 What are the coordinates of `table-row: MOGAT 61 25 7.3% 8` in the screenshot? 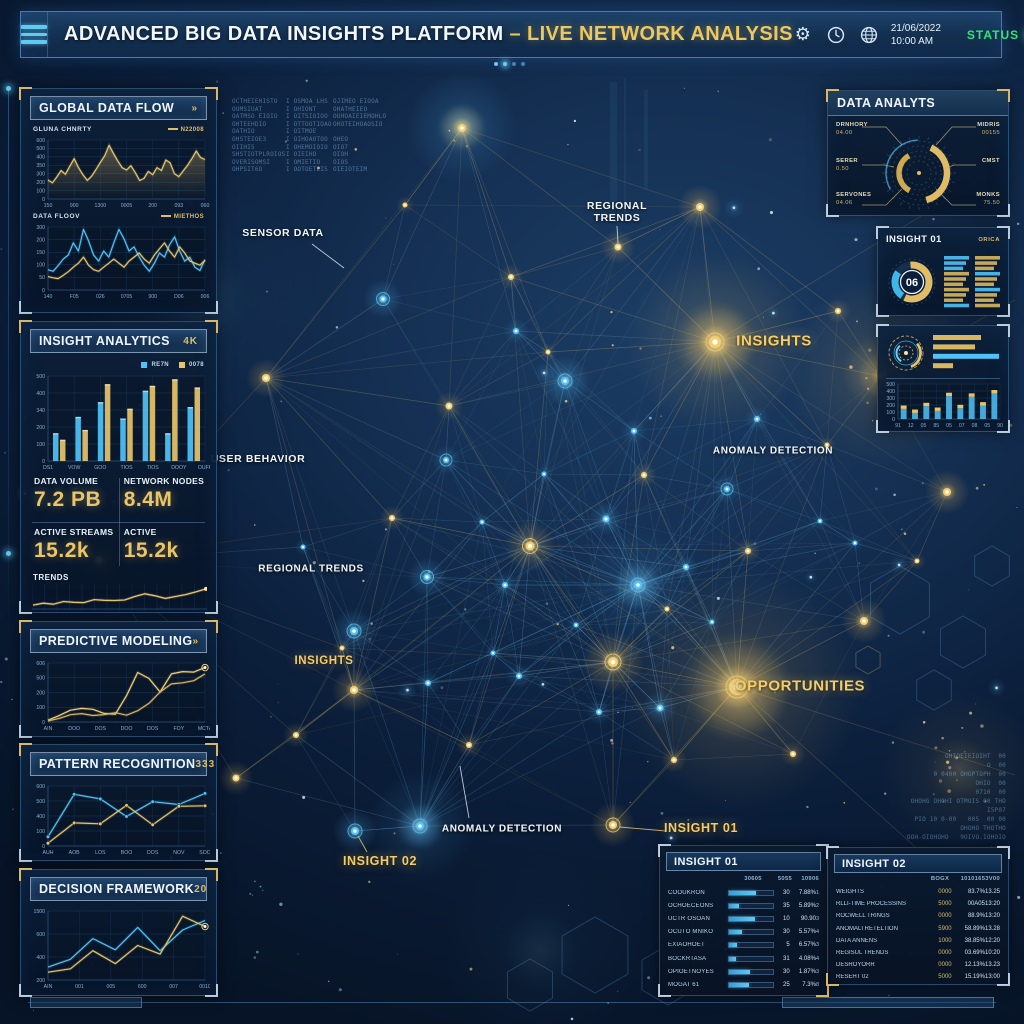 It's located at (743, 984).